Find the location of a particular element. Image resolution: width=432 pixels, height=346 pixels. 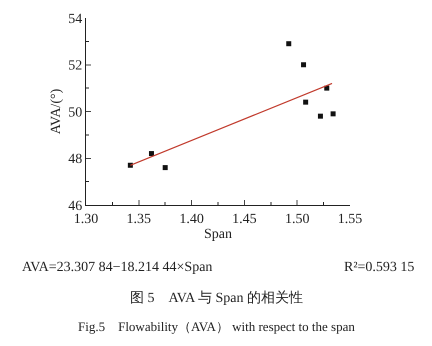

x-tick-label: 1.50 is located at coordinates (297, 219).